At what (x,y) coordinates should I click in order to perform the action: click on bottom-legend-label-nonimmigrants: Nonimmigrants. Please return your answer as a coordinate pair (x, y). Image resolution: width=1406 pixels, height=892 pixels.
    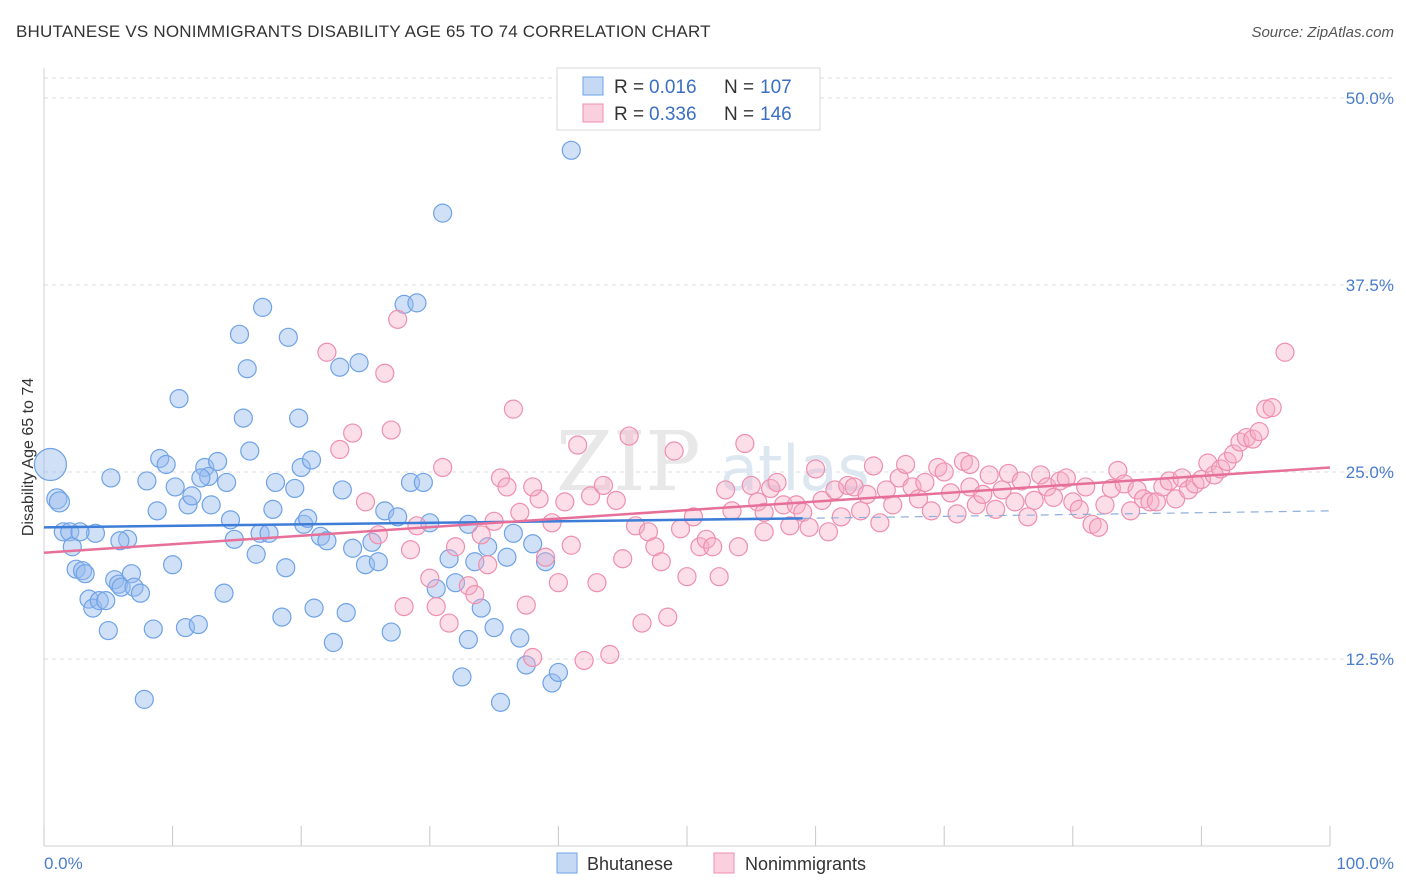
    Looking at the image, I should click on (805, 864).